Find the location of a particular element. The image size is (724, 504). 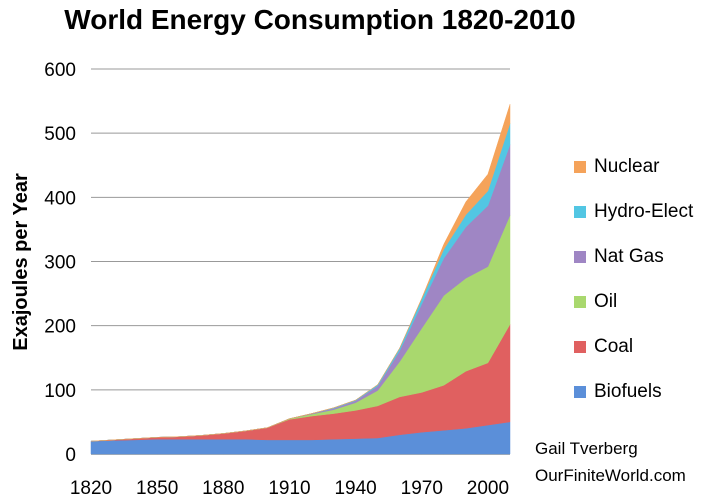

legend-label: Biofuels is located at coordinates (628, 391).